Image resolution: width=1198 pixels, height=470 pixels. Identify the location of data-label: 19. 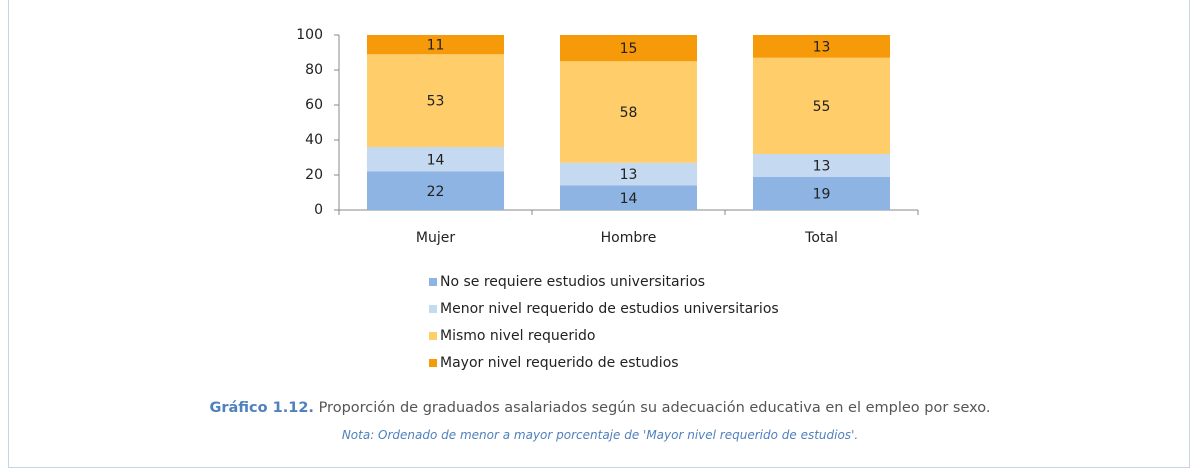
(822, 194).